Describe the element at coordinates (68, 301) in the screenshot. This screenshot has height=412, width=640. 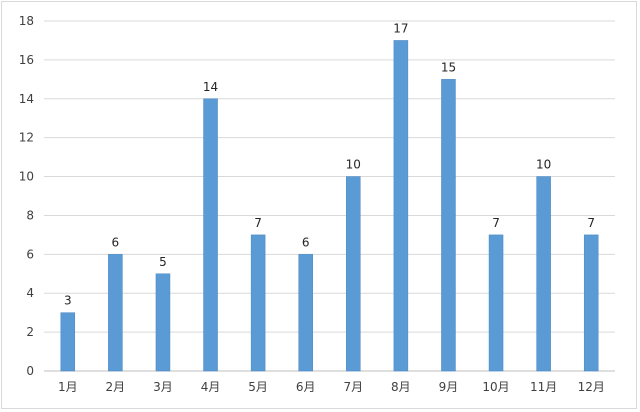
I see `data-label: 3` at that location.